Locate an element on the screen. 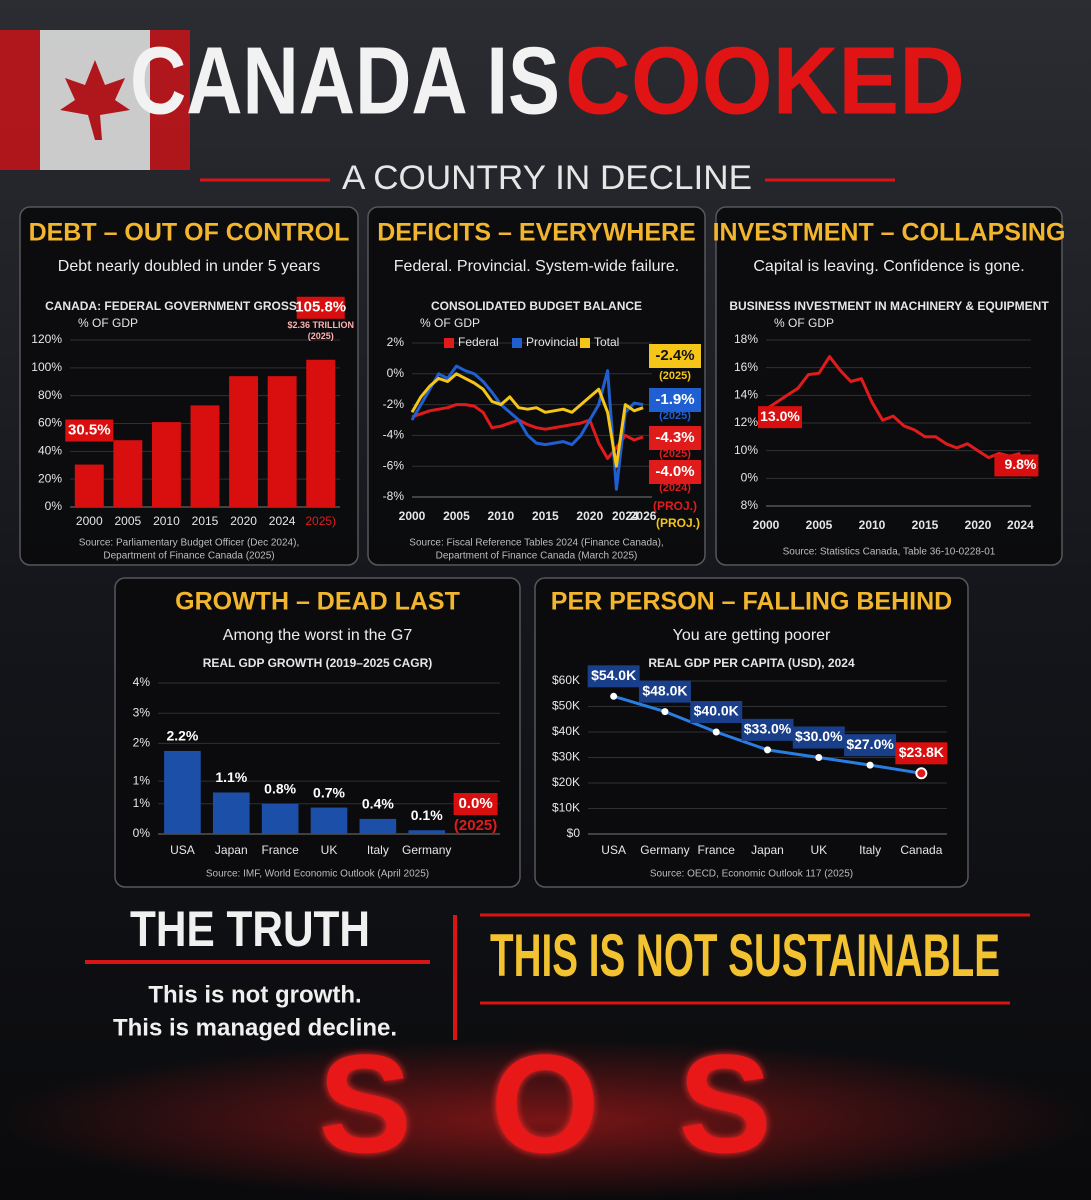 The height and width of the screenshot is (1200, 1091). panel is located at coordinates (536, 386).